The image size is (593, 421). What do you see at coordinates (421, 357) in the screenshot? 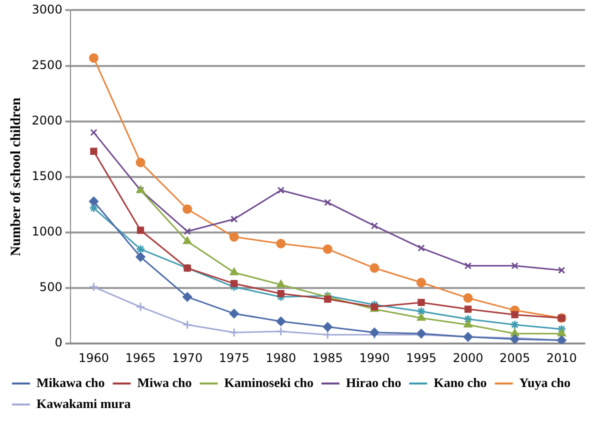
I see `x-tick-label: 1995` at bounding box center [421, 357].